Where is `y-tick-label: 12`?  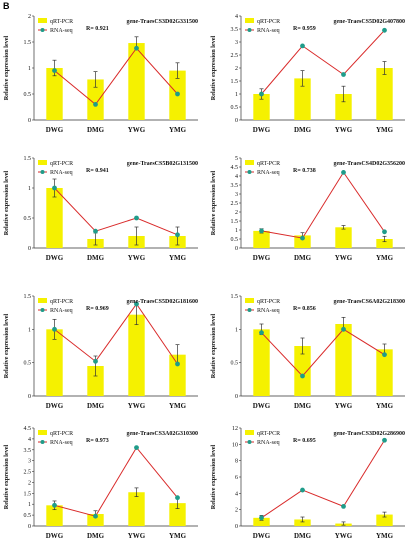
y-tick-label: 12 is located at coordinates (235, 429).